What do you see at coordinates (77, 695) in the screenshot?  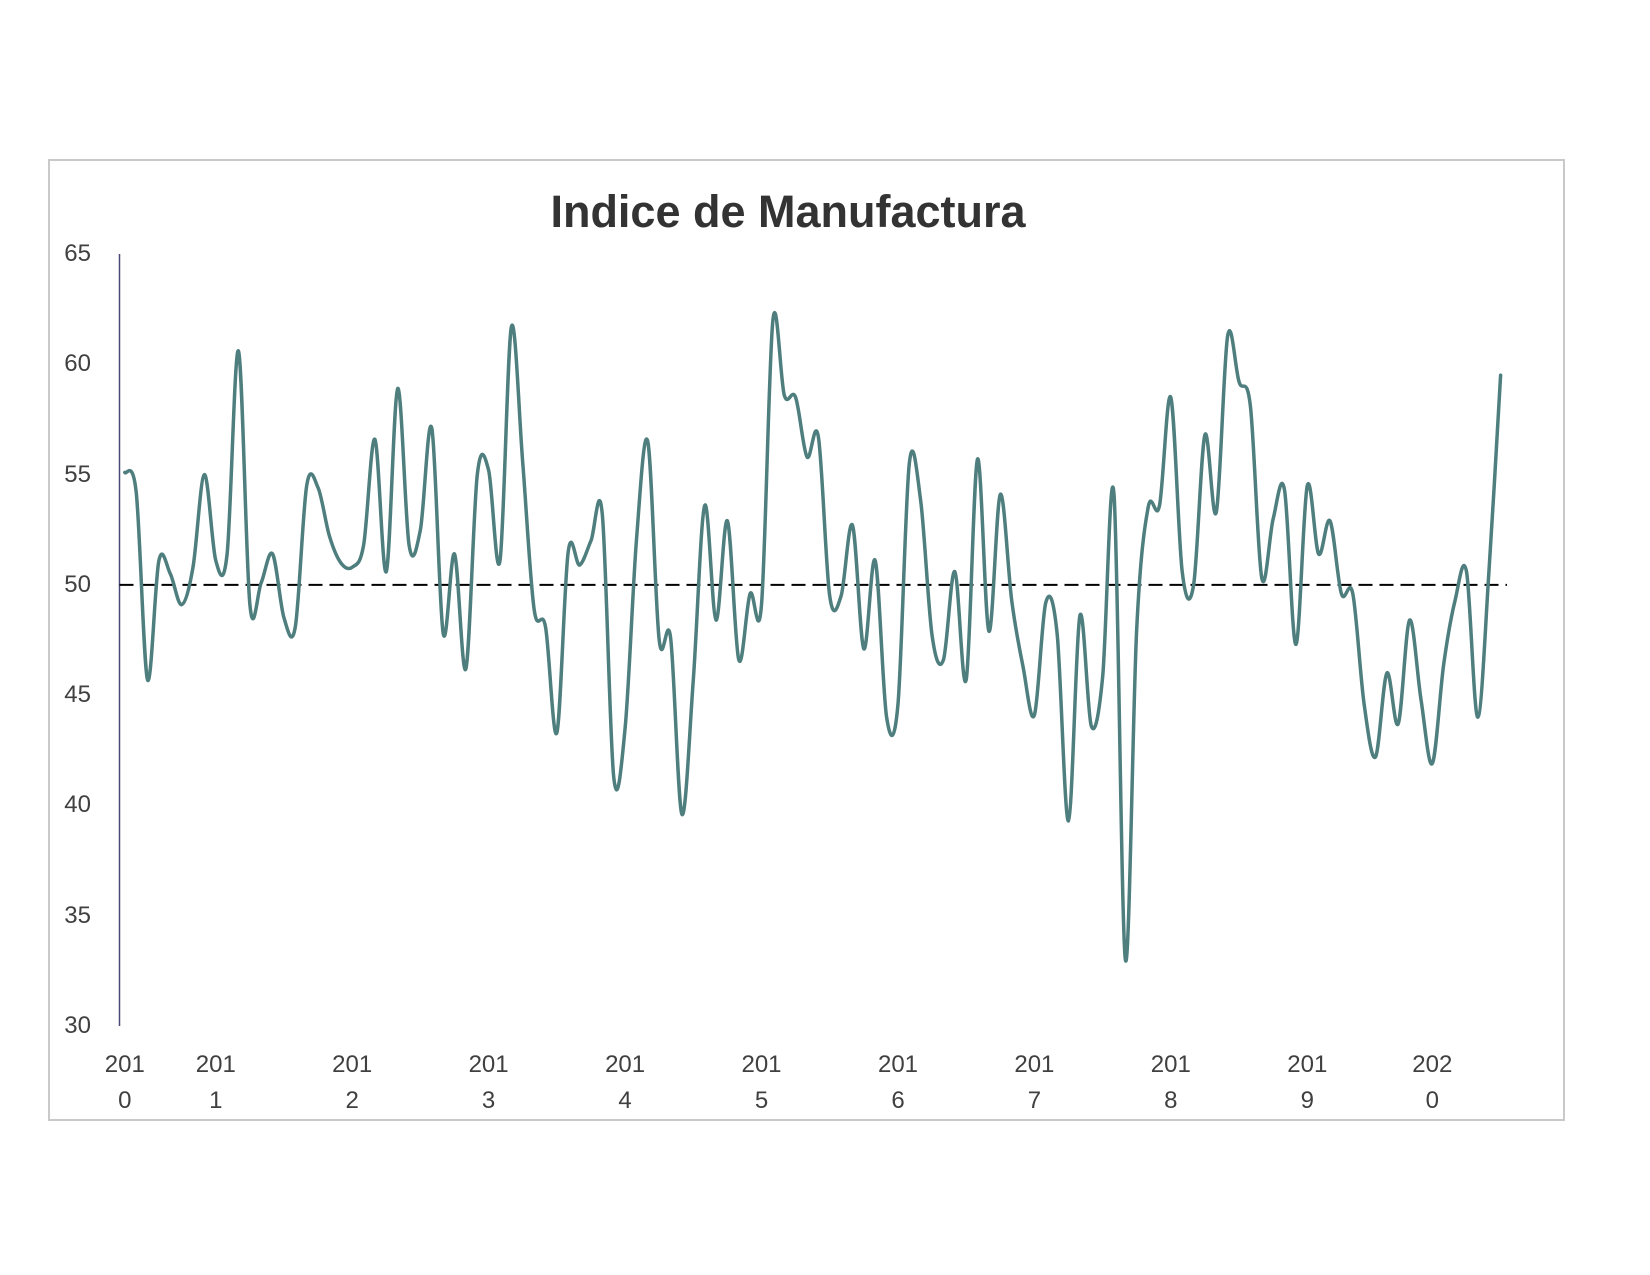 I see `y-tick-label: 45` at bounding box center [77, 695].